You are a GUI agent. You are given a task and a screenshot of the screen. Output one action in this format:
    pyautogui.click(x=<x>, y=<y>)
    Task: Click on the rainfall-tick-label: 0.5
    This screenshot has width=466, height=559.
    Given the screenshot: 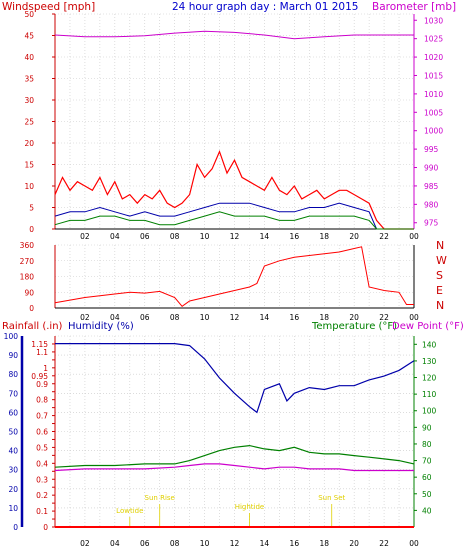 What is the action you would take?
    pyautogui.click(x=42, y=447)
    